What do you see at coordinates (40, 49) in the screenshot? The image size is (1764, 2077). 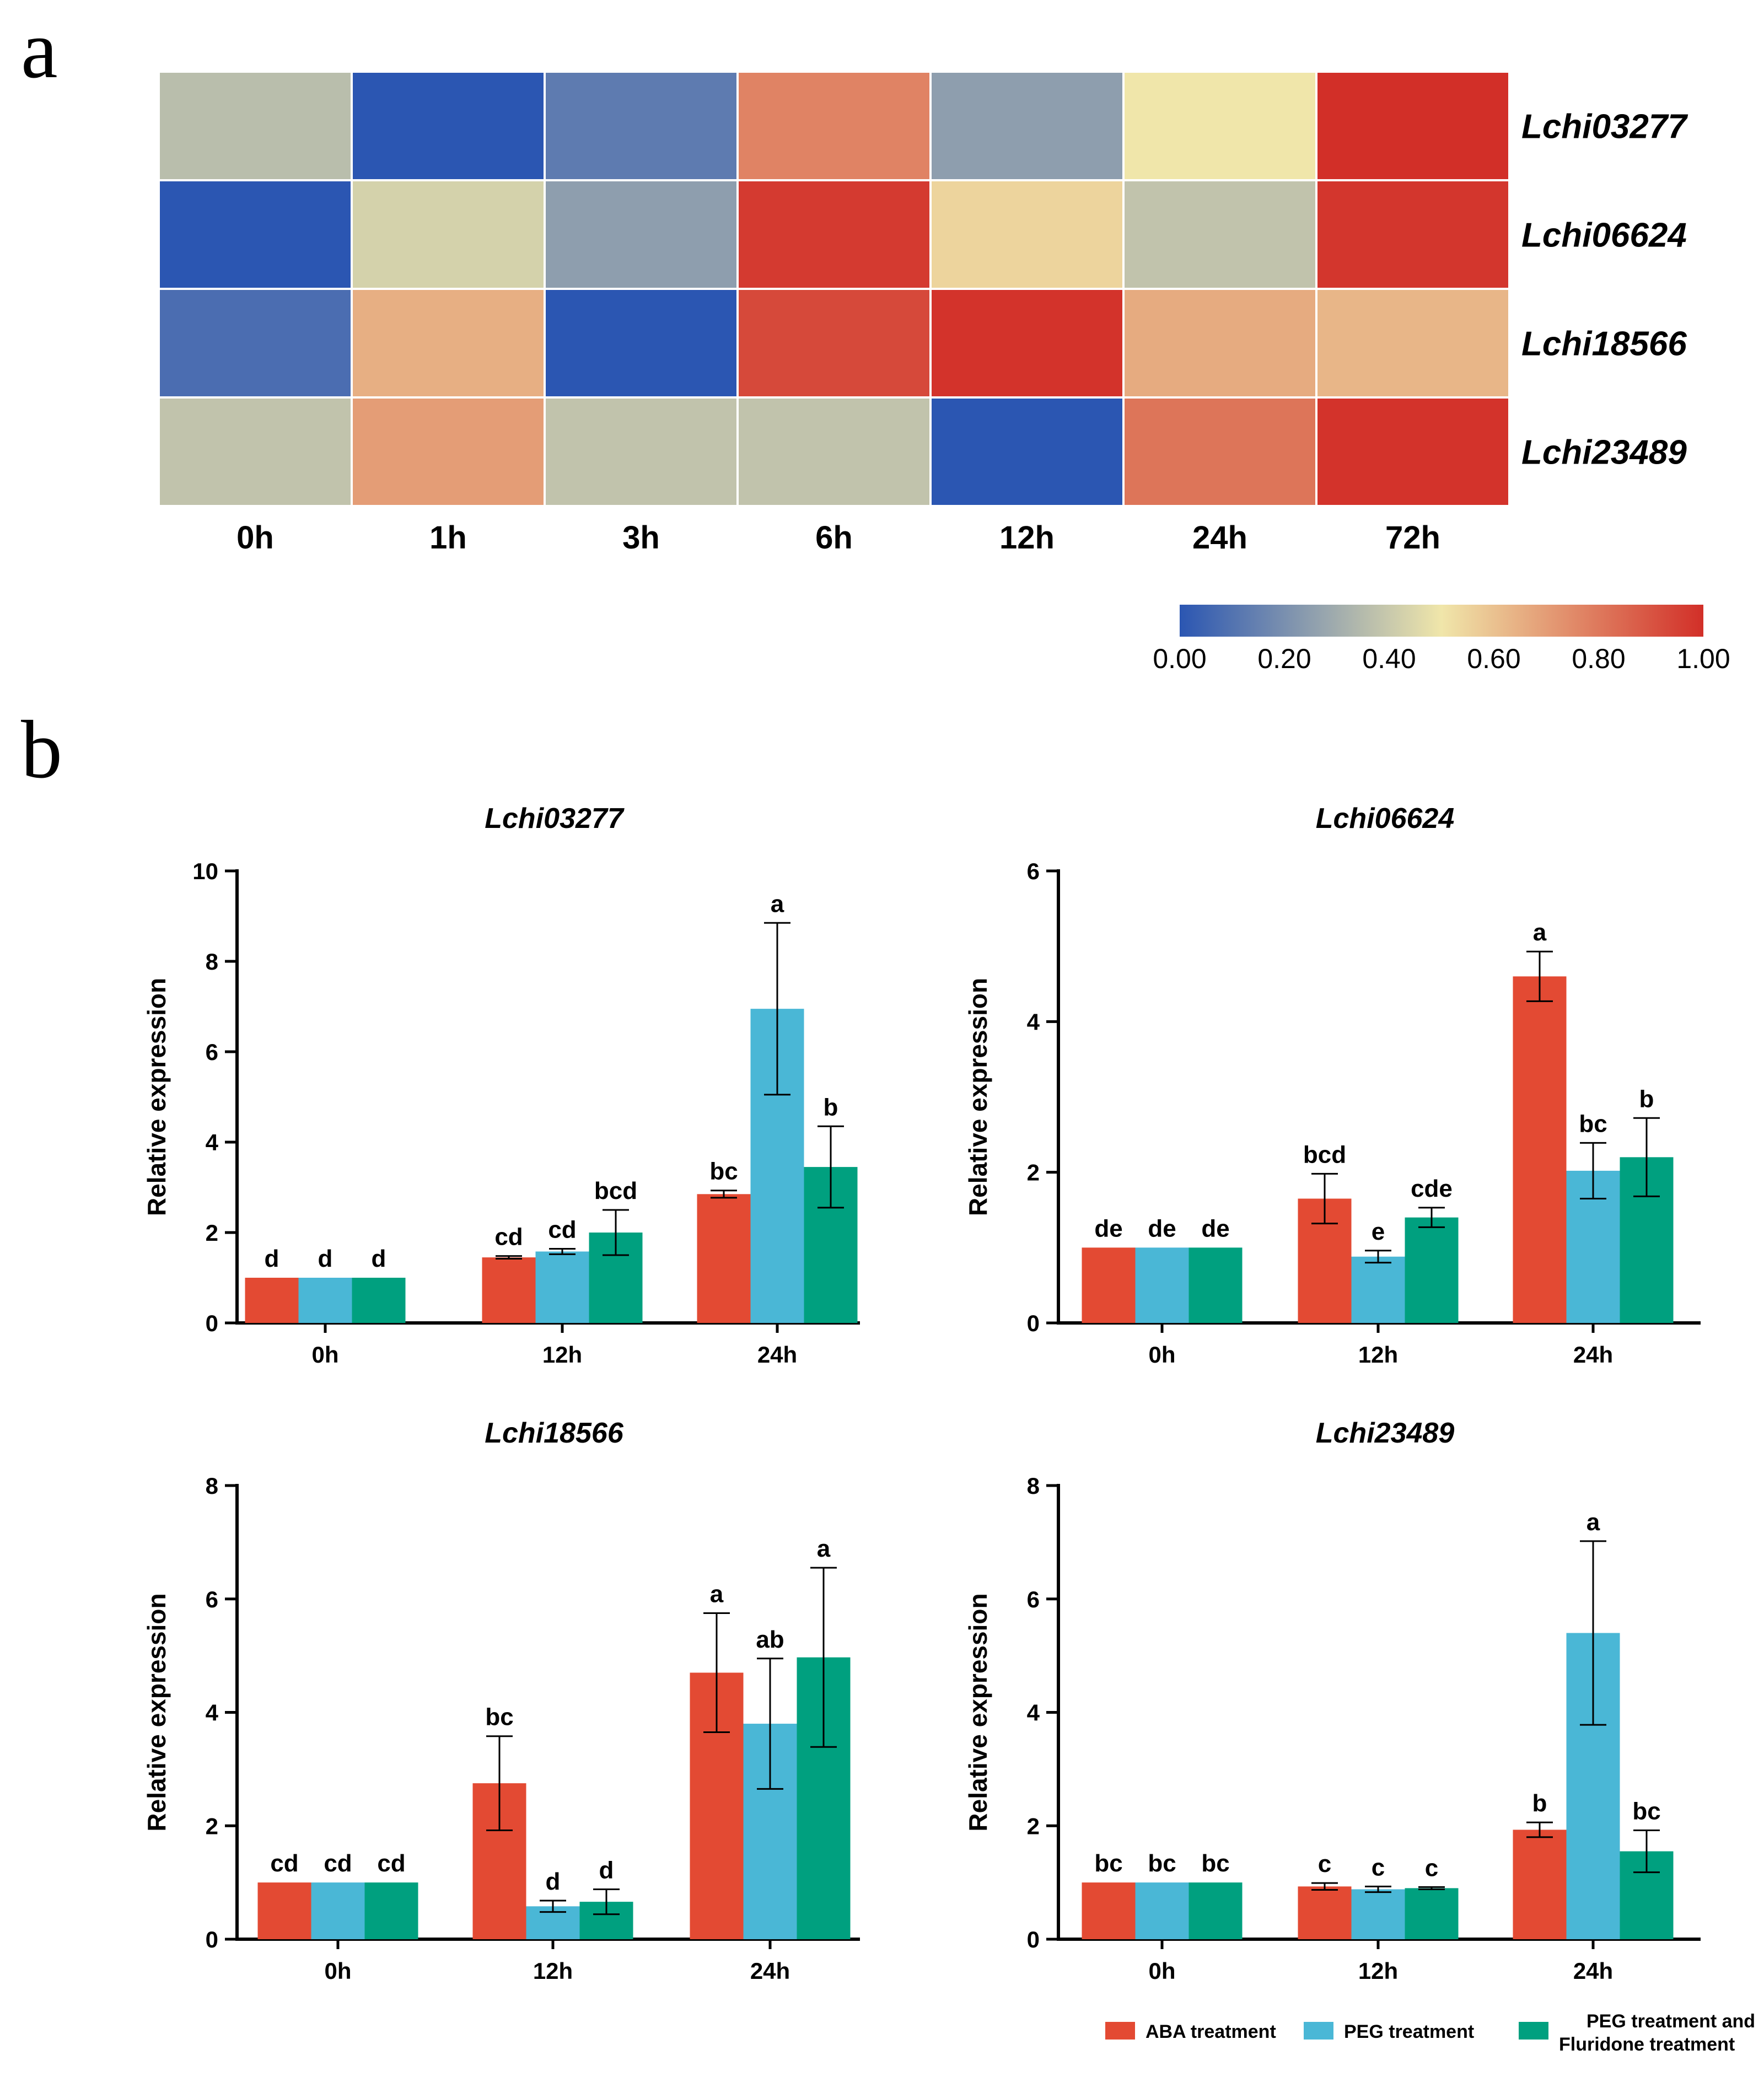 I see `panel-label-a: a` at bounding box center [40, 49].